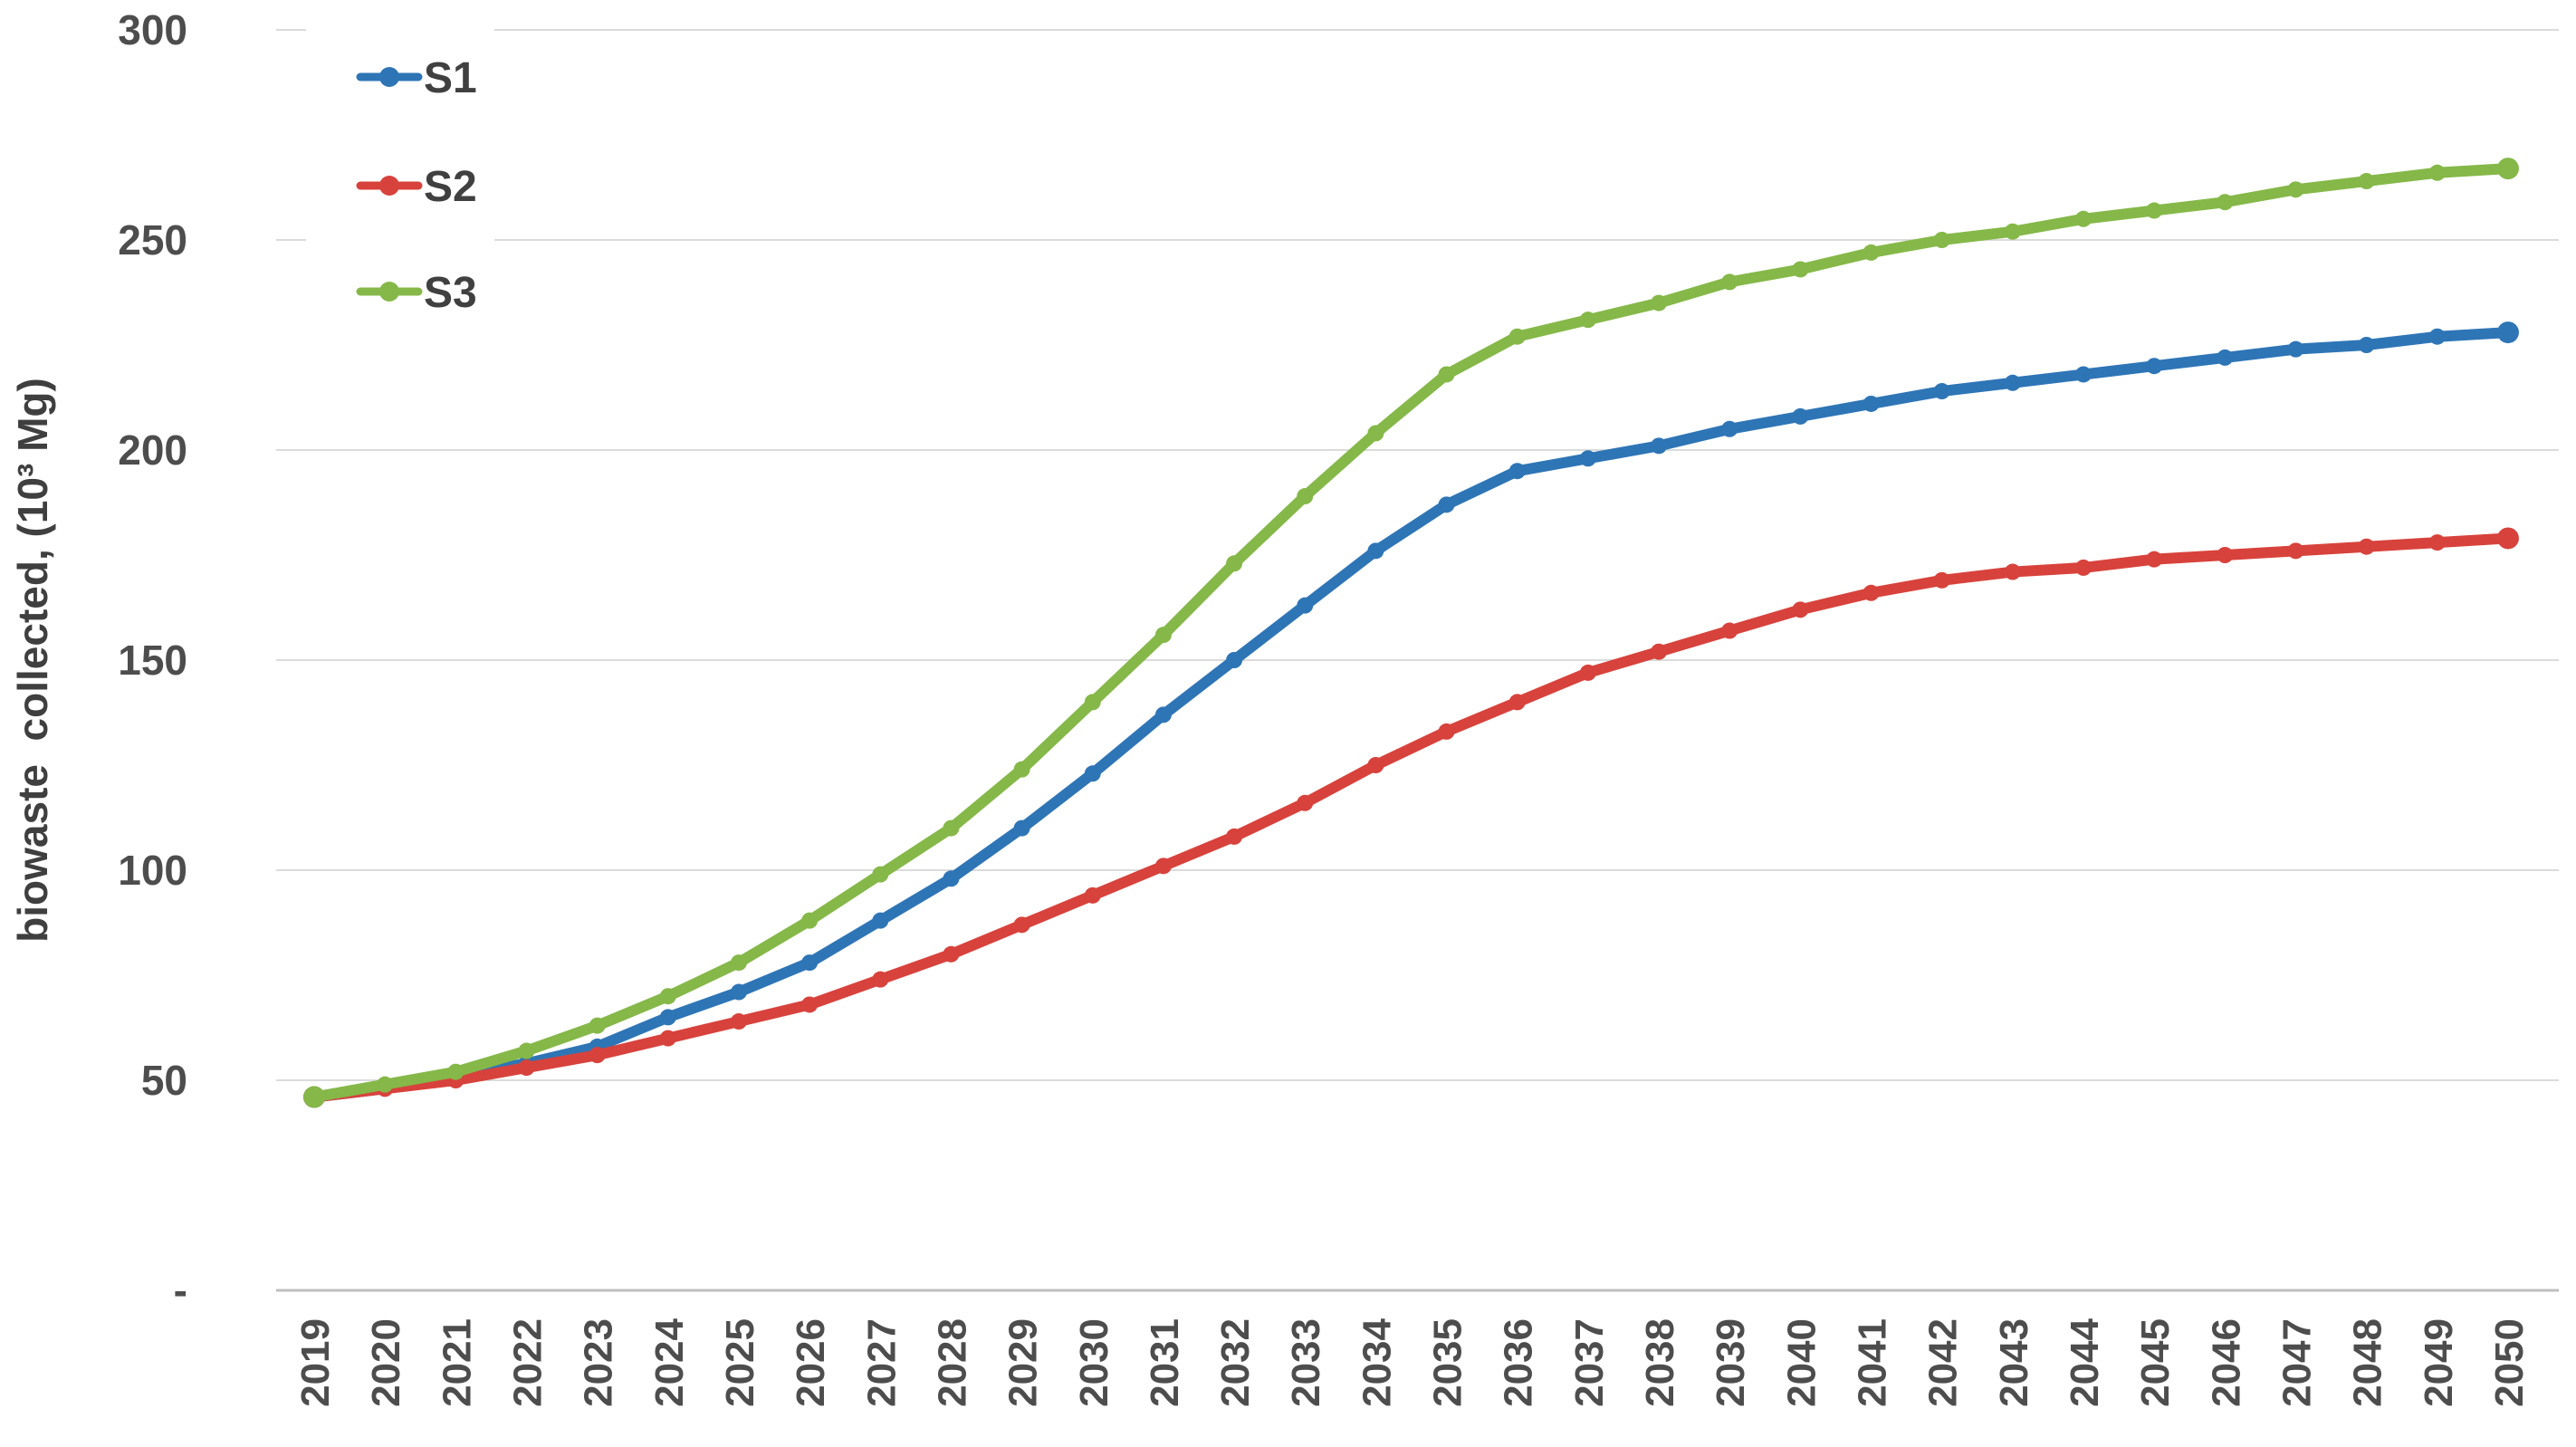  What do you see at coordinates (811, 1362) in the screenshot?
I see `x-tick-label: 2026` at bounding box center [811, 1362].